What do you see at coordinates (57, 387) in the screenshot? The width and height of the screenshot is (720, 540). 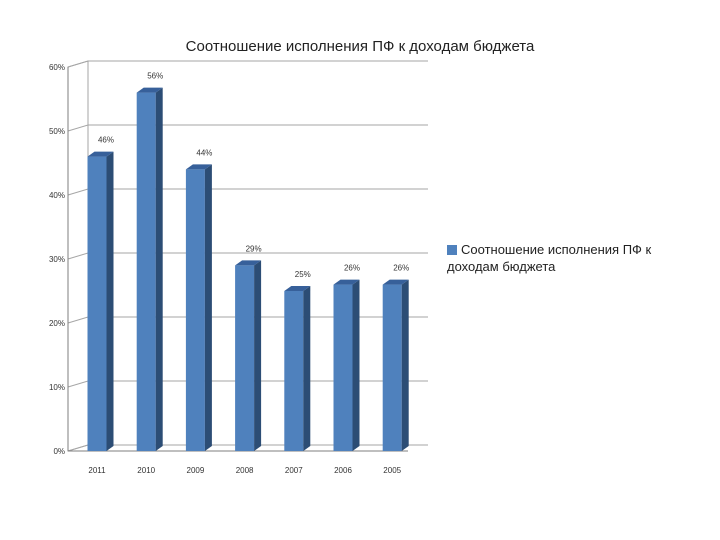 I see `y-tick-label: 10%` at bounding box center [57, 387].